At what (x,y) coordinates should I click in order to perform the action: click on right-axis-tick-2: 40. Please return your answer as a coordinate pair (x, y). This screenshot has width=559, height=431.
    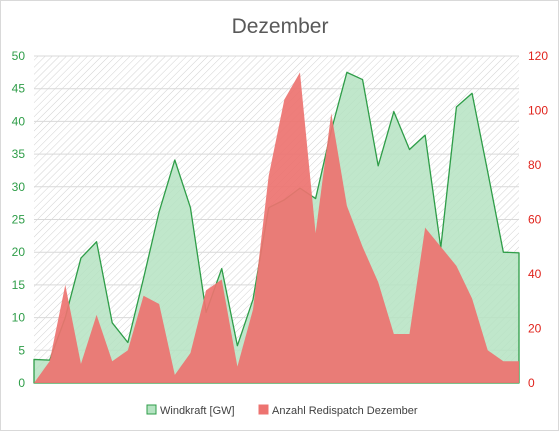
    Looking at the image, I should click on (535, 274).